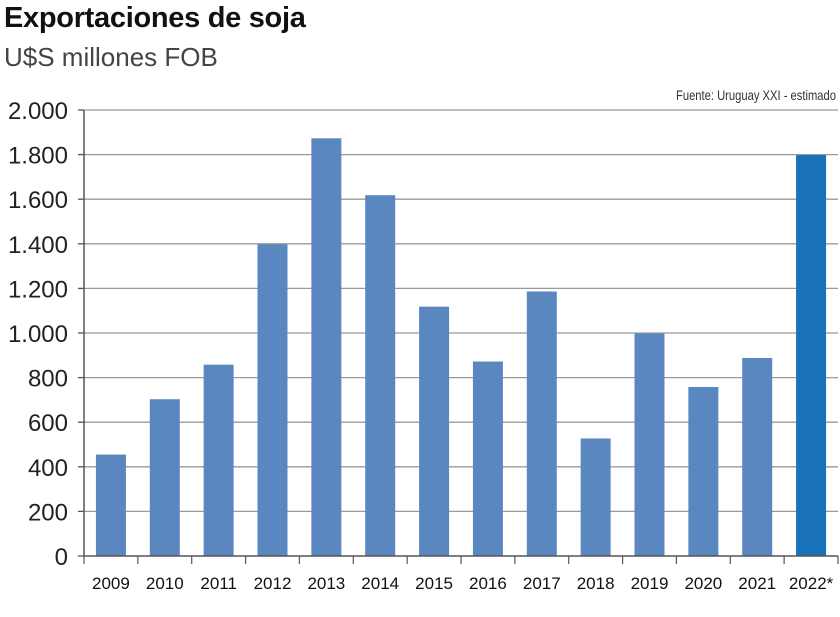 The height and width of the screenshot is (617, 840). I want to click on x-tick-label: 2014, so click(380, 583).